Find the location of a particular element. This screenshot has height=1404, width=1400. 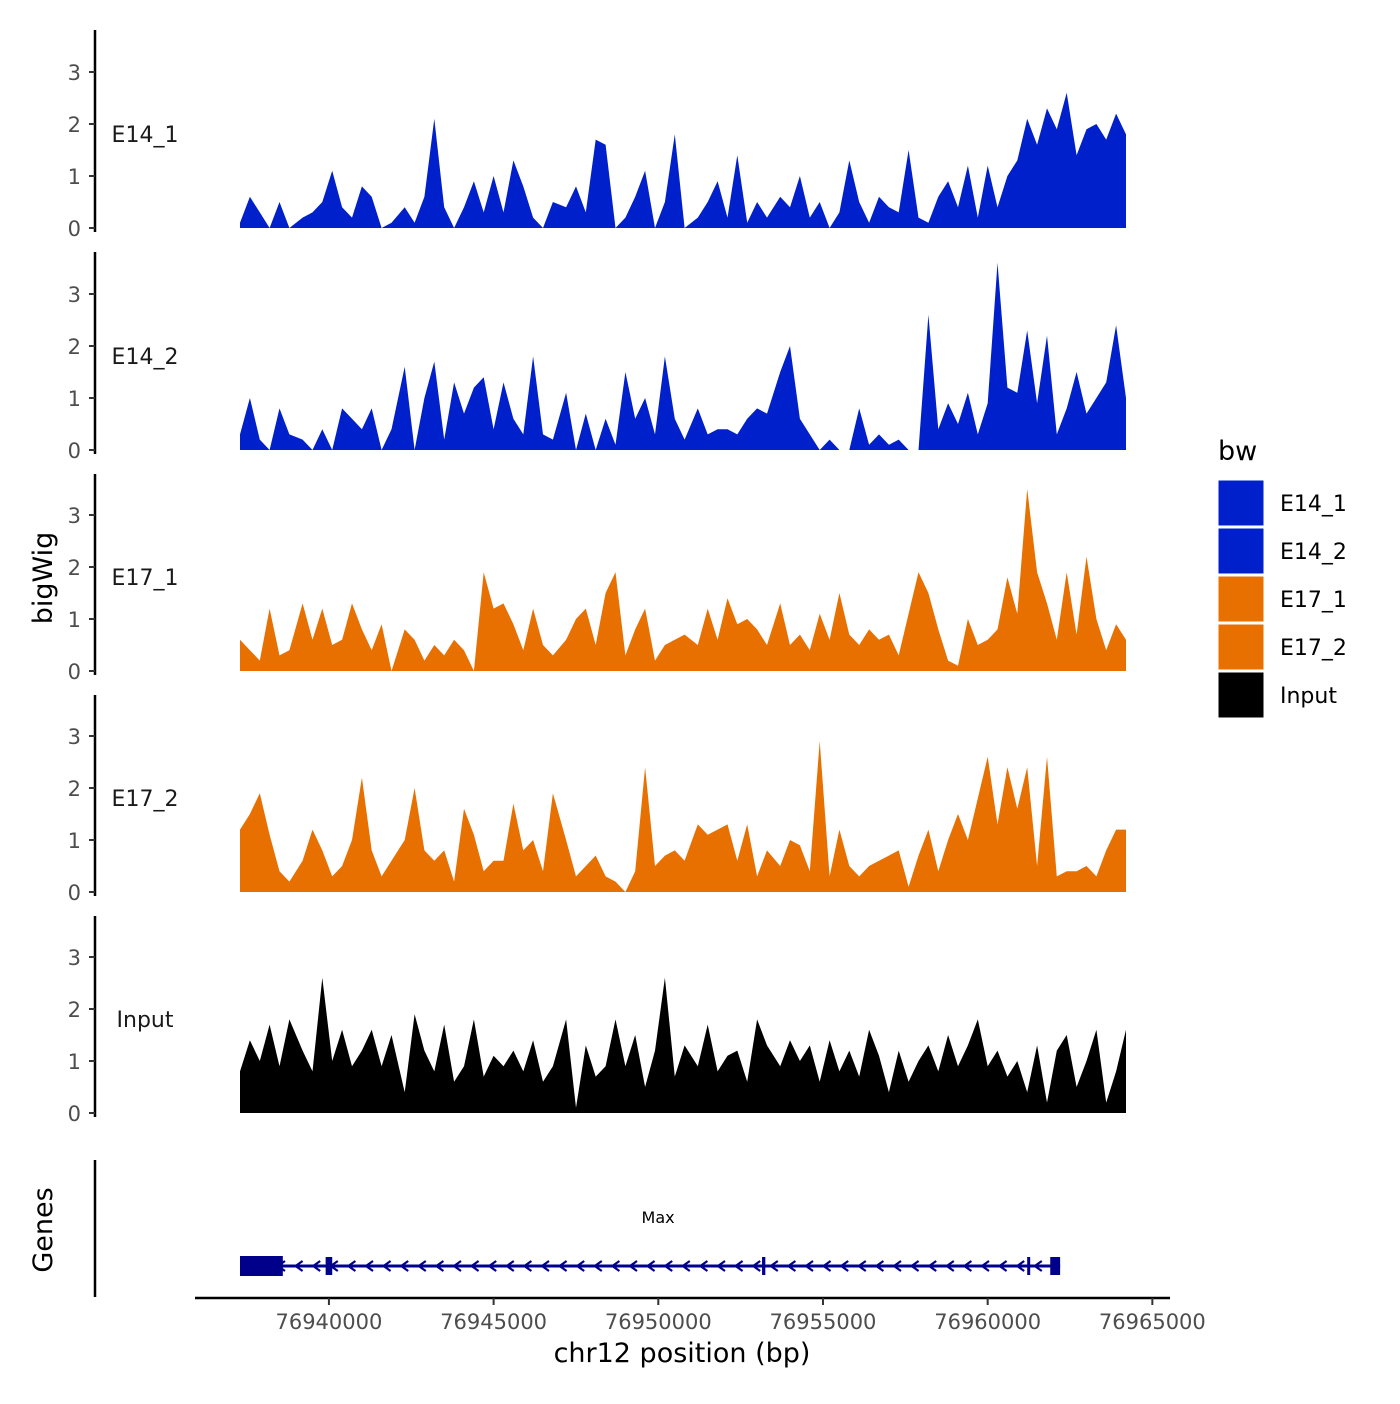

legend-label: E14_2 is located at coordinates (1313, 552).